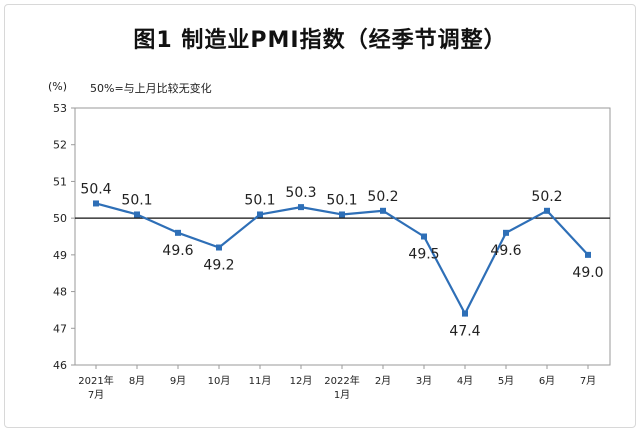 Image resolution: width=640 pixels, height=431 pixels. Describe the element at coordinates (383, 381) in the screenshot. I see `x-tick-label: 2月` at that location.